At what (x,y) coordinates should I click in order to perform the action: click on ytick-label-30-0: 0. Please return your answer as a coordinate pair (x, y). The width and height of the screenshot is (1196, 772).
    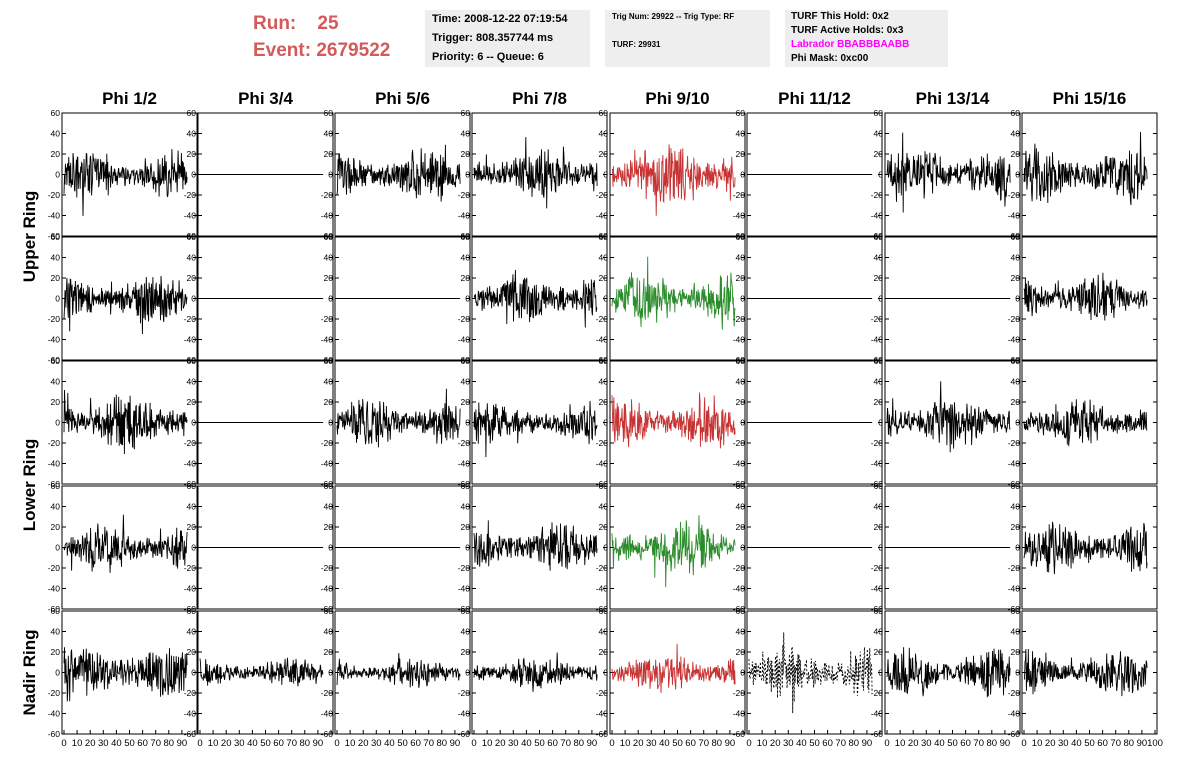
    Looking at the image, I should click on (880, 548).